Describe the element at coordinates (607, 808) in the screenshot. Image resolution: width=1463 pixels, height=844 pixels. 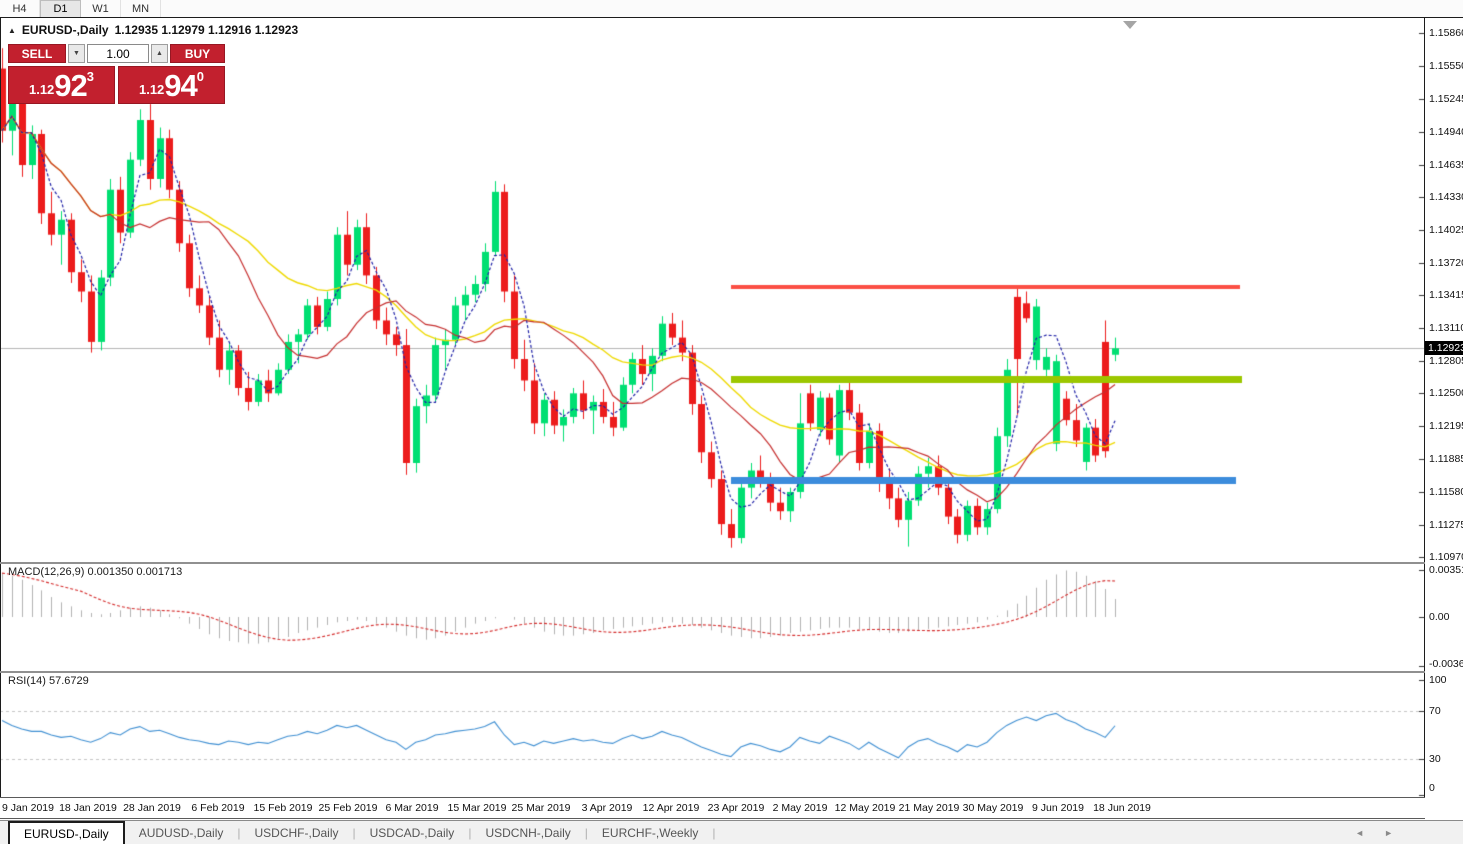
I see `date-axis-label: 3 Apr 2019` at that location.